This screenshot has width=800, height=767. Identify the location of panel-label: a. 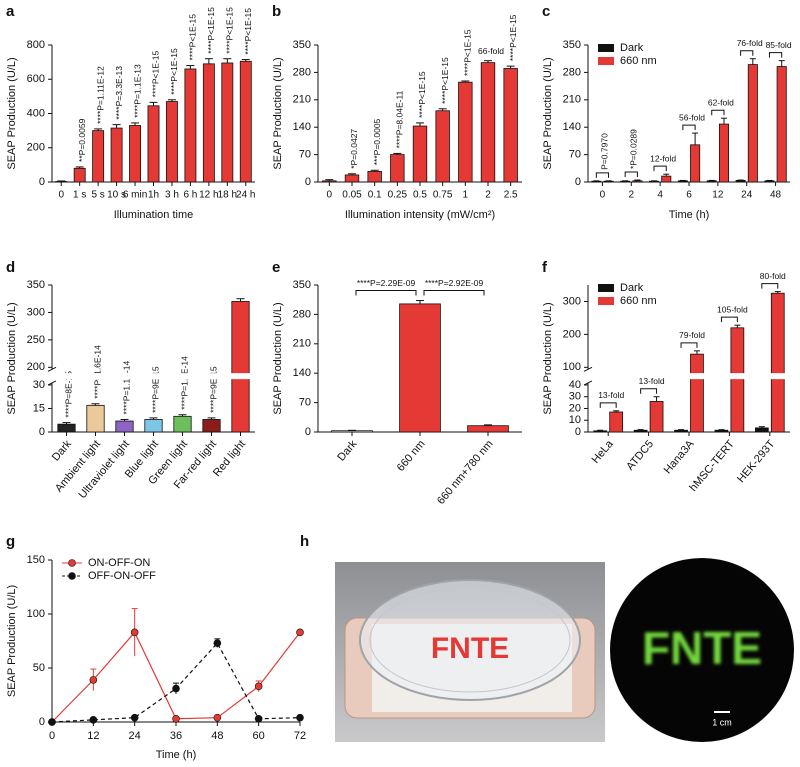
(10, 11).